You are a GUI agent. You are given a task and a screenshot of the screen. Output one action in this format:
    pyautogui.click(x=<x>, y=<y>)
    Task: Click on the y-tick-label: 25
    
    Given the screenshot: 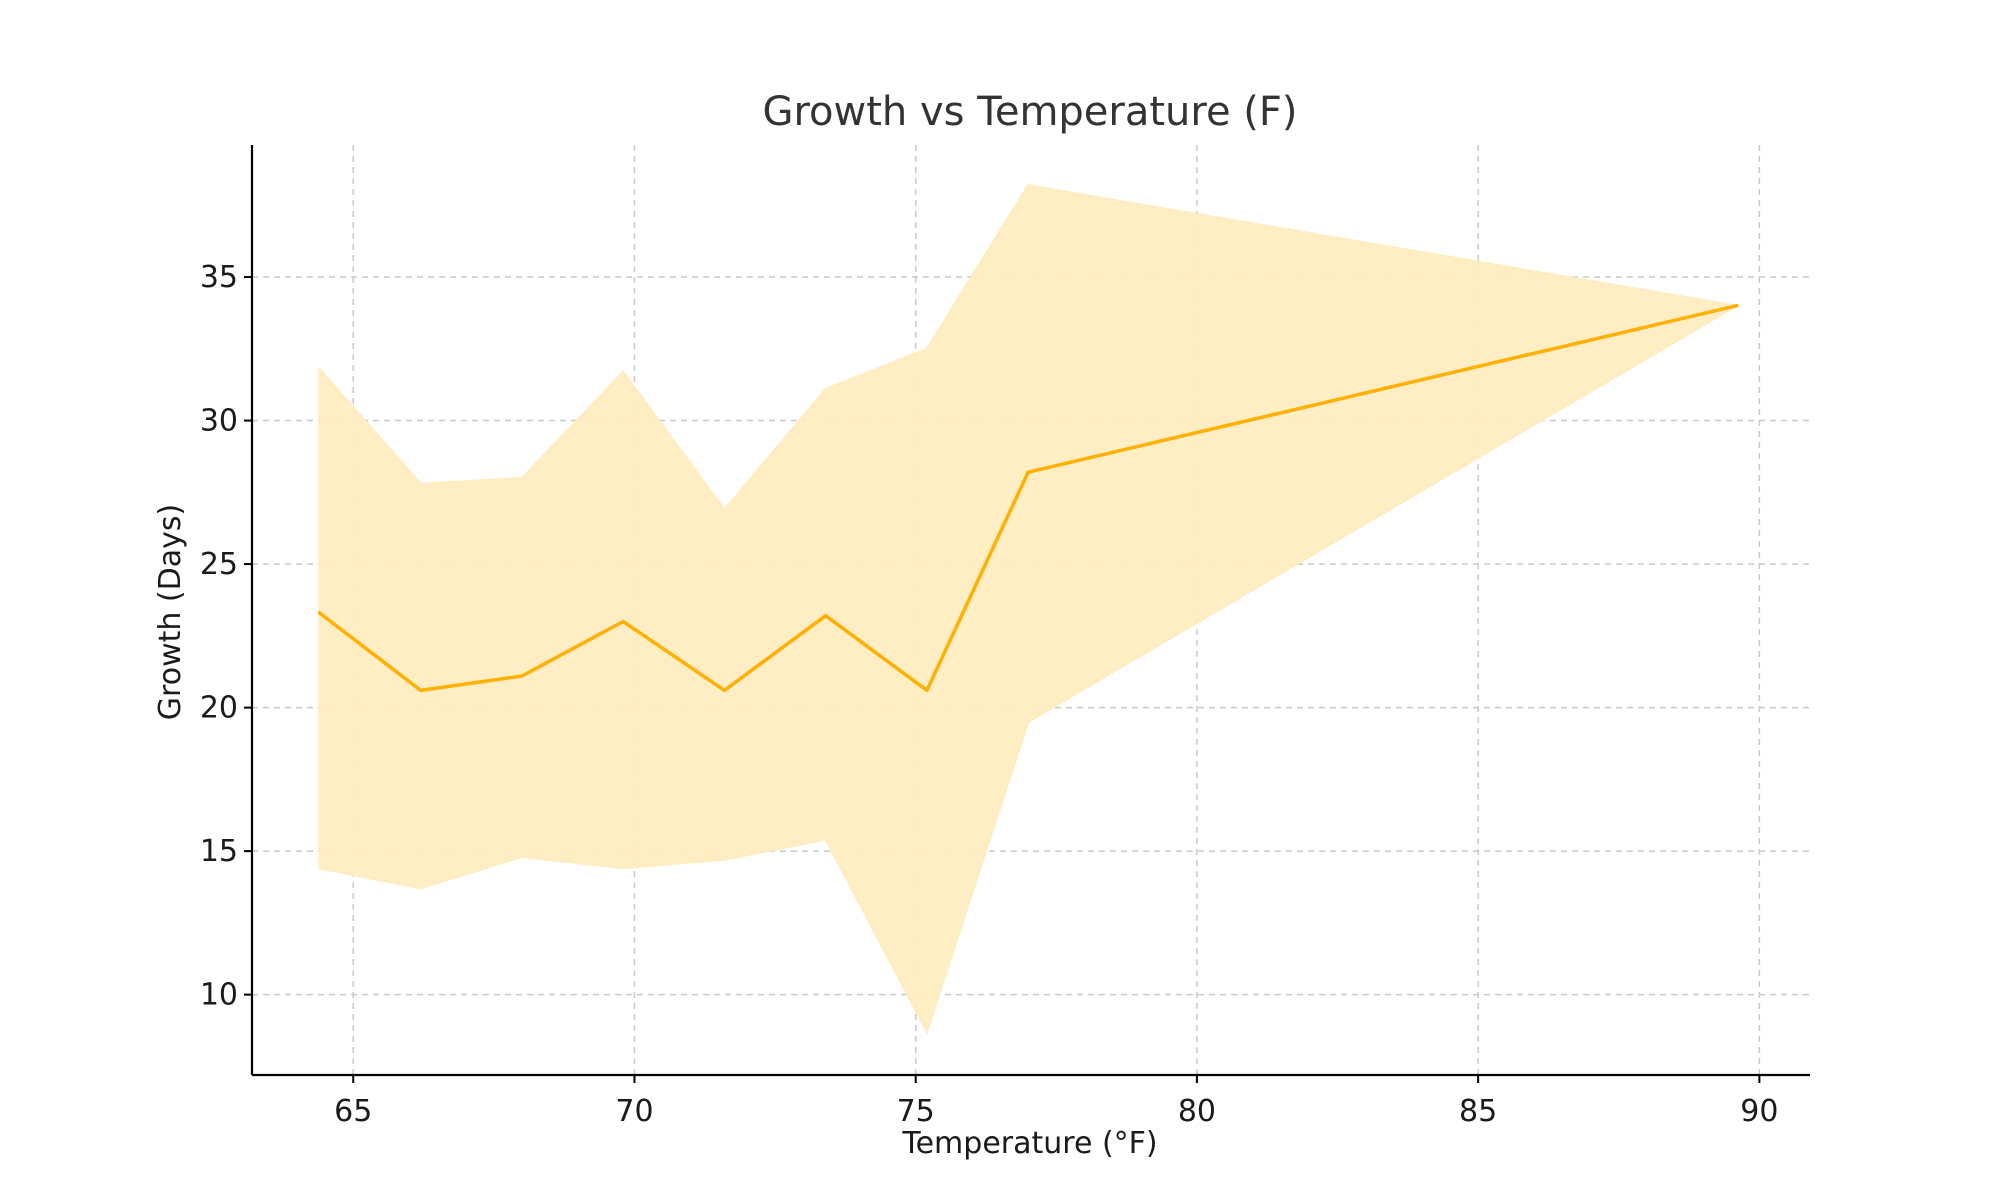 What is the action you would take?
    pyautogui.click(x=219, y=564)
    